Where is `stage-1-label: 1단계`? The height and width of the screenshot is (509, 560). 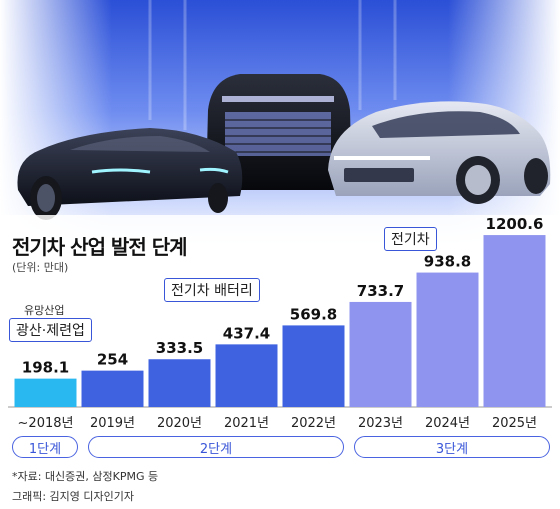
stage-1-label: 1단계 is located at coordinates (45, 449).